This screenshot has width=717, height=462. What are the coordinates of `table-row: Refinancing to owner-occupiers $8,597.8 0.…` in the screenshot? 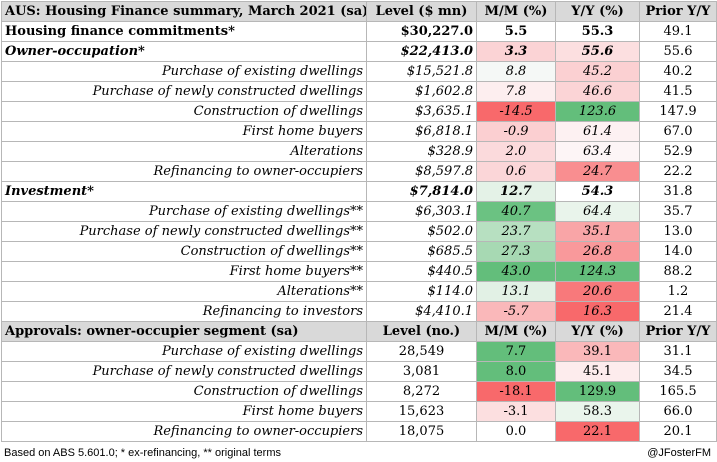 It's located at (359, 171).